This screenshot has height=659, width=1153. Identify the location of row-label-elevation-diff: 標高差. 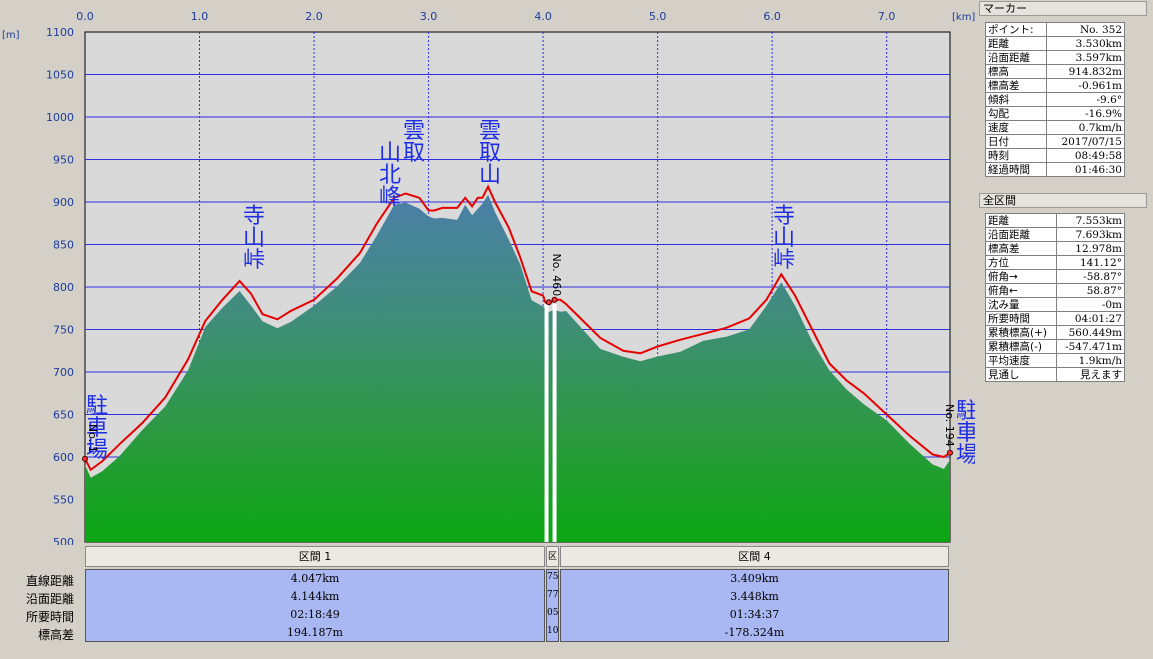
(55, 635).